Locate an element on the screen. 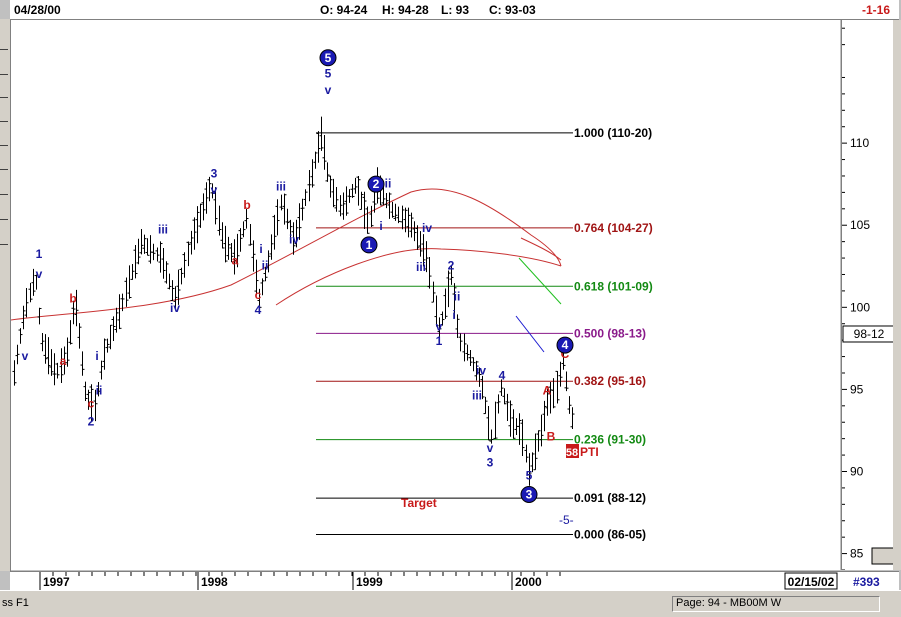 This screenshot has width=901, height=617. header-low: L: 93 is located at coordinates (455, 10).